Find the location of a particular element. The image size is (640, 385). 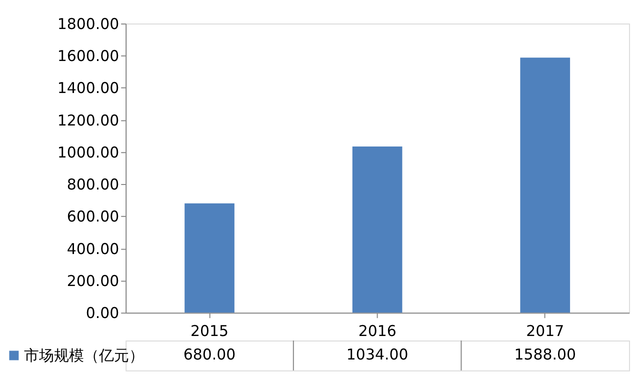

y-tick-label: 400.00 is located at coordinates (93, 249).